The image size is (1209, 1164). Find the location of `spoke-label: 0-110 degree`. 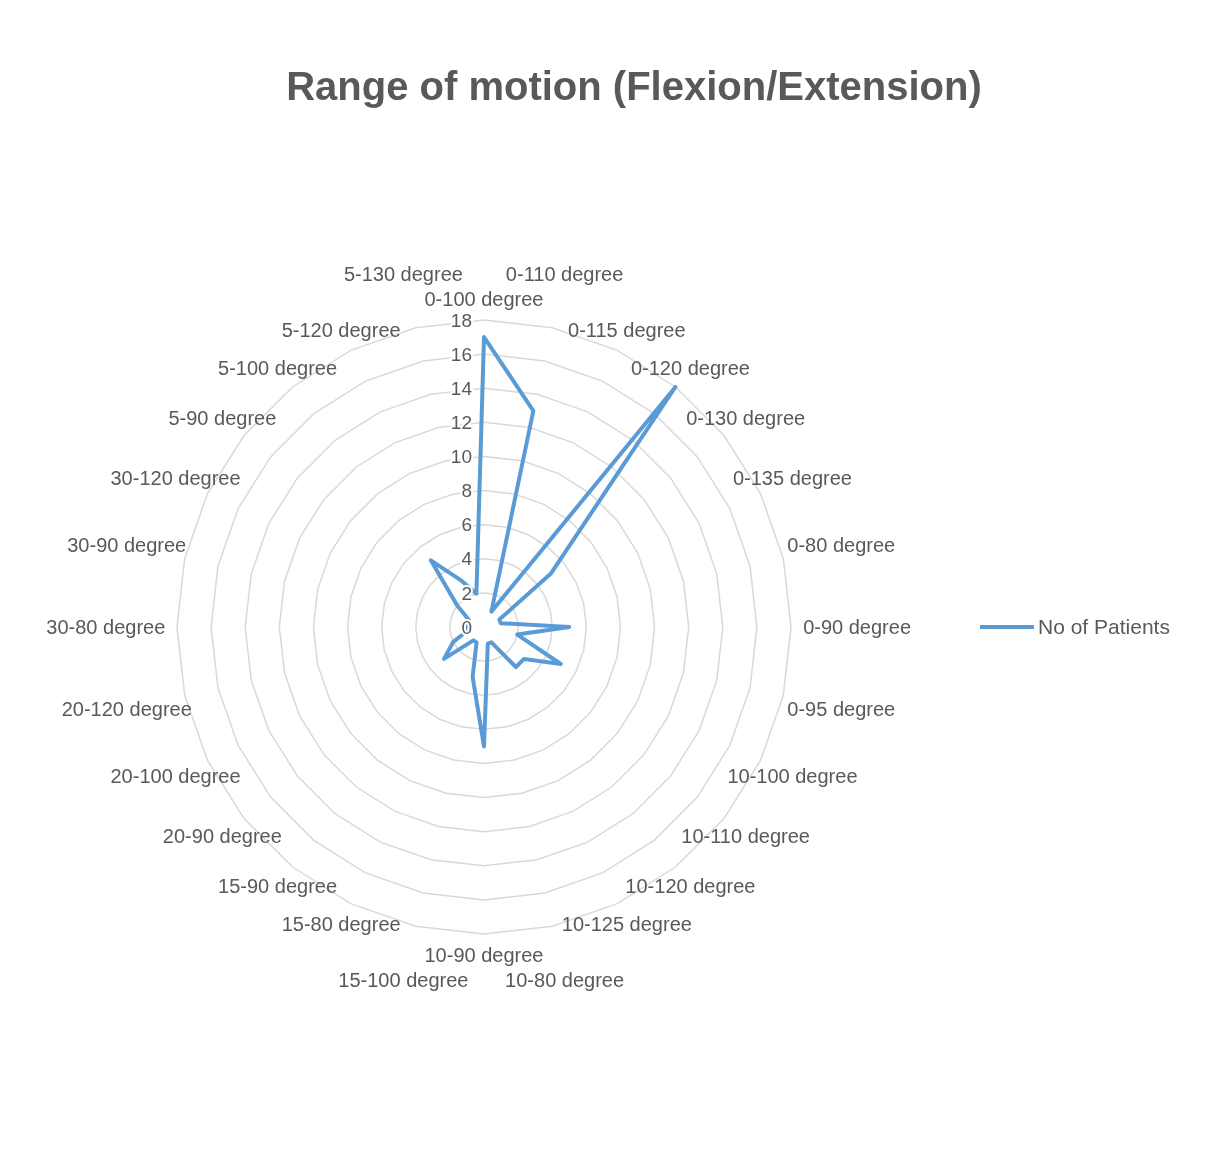

spoke-label: 0-110 degree is located at coordinates (564, 273).